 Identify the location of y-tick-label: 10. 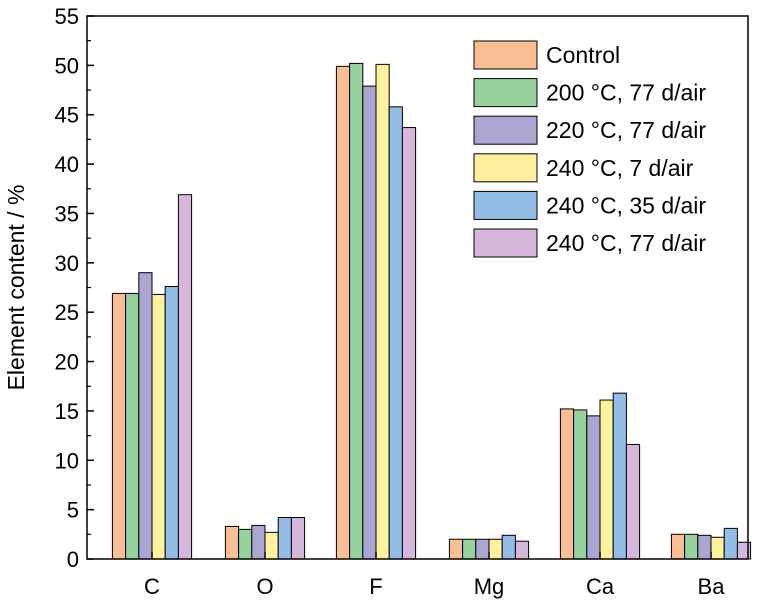
(67, 460).